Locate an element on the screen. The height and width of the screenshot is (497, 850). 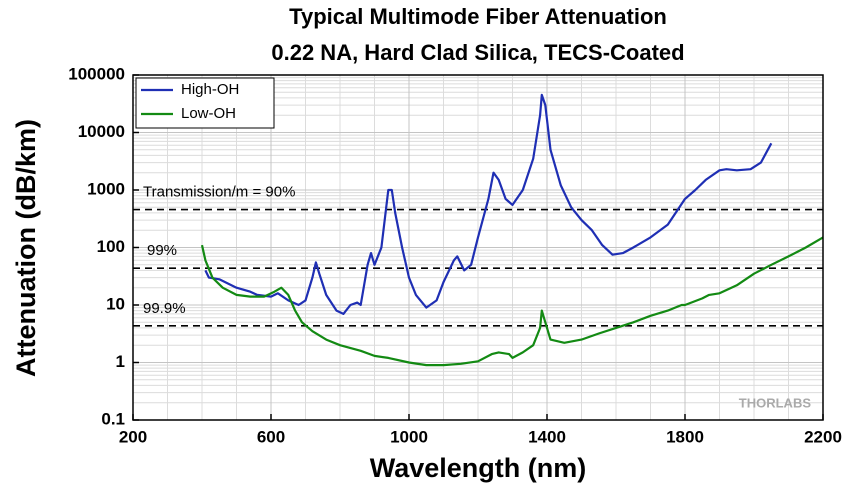
y-tick-label: 10 is located at coordinates (115, 303).